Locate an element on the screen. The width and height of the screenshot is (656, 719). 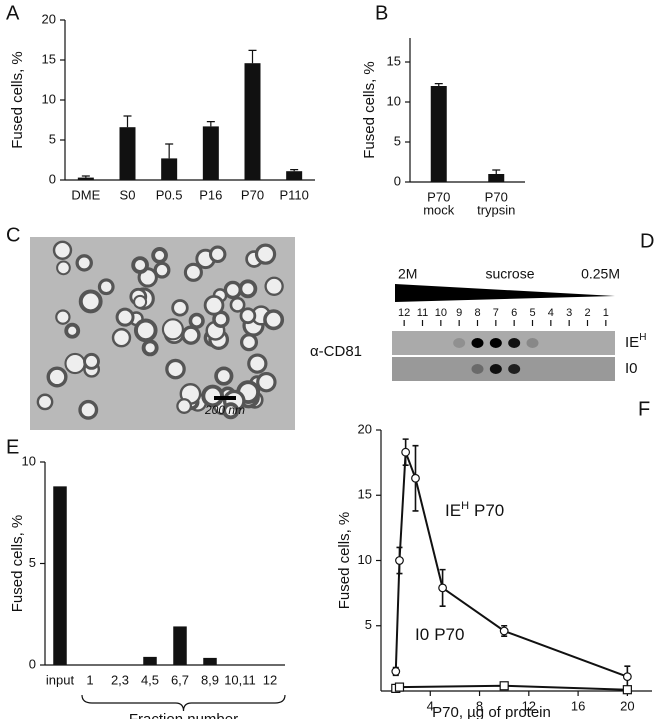
y-tick-label: 0 is located at coordinates (52, 178).